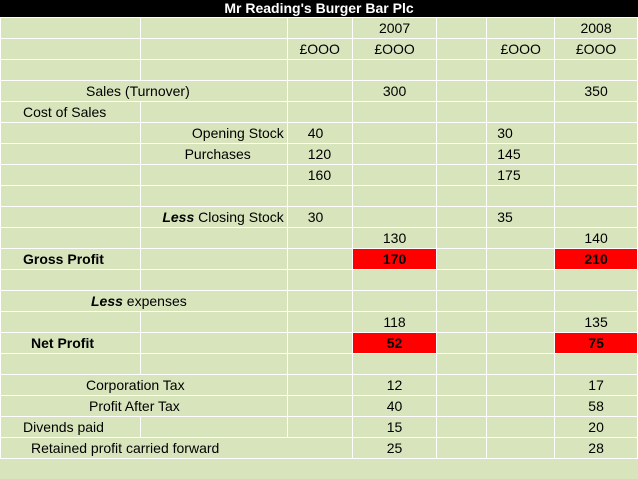  Describe the element at coordinates (319, 8) in the screenshot. I see `sheet-title: Mr Reading's Burger Bar Plc` at that location.